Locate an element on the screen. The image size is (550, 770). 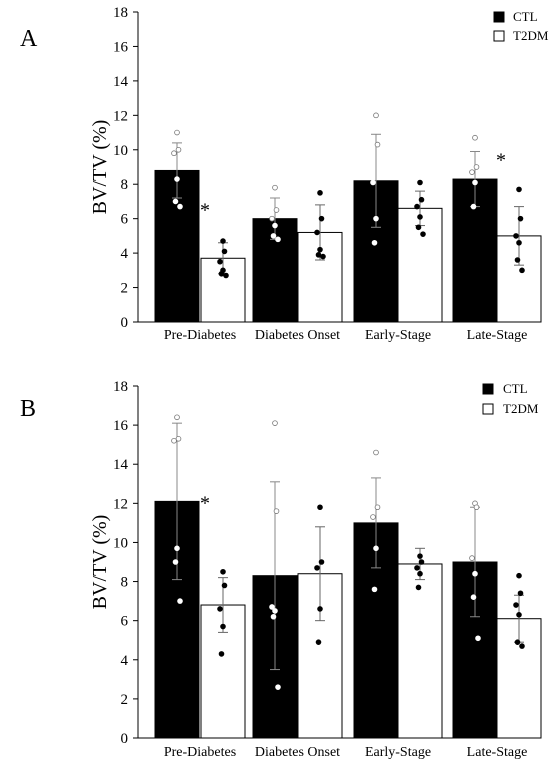
y-tick-label: 12 is located at coordinates (120, 504).